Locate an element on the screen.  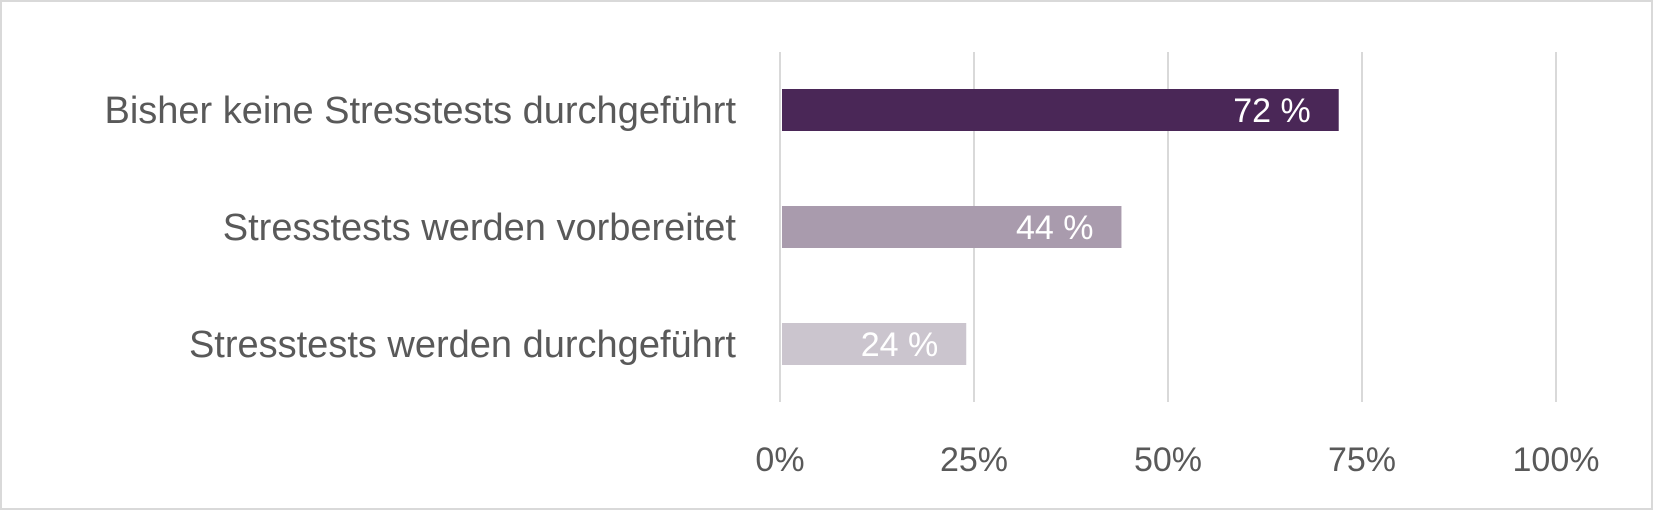
x-tick-label: 75% is located at coordinates (1362, 460).